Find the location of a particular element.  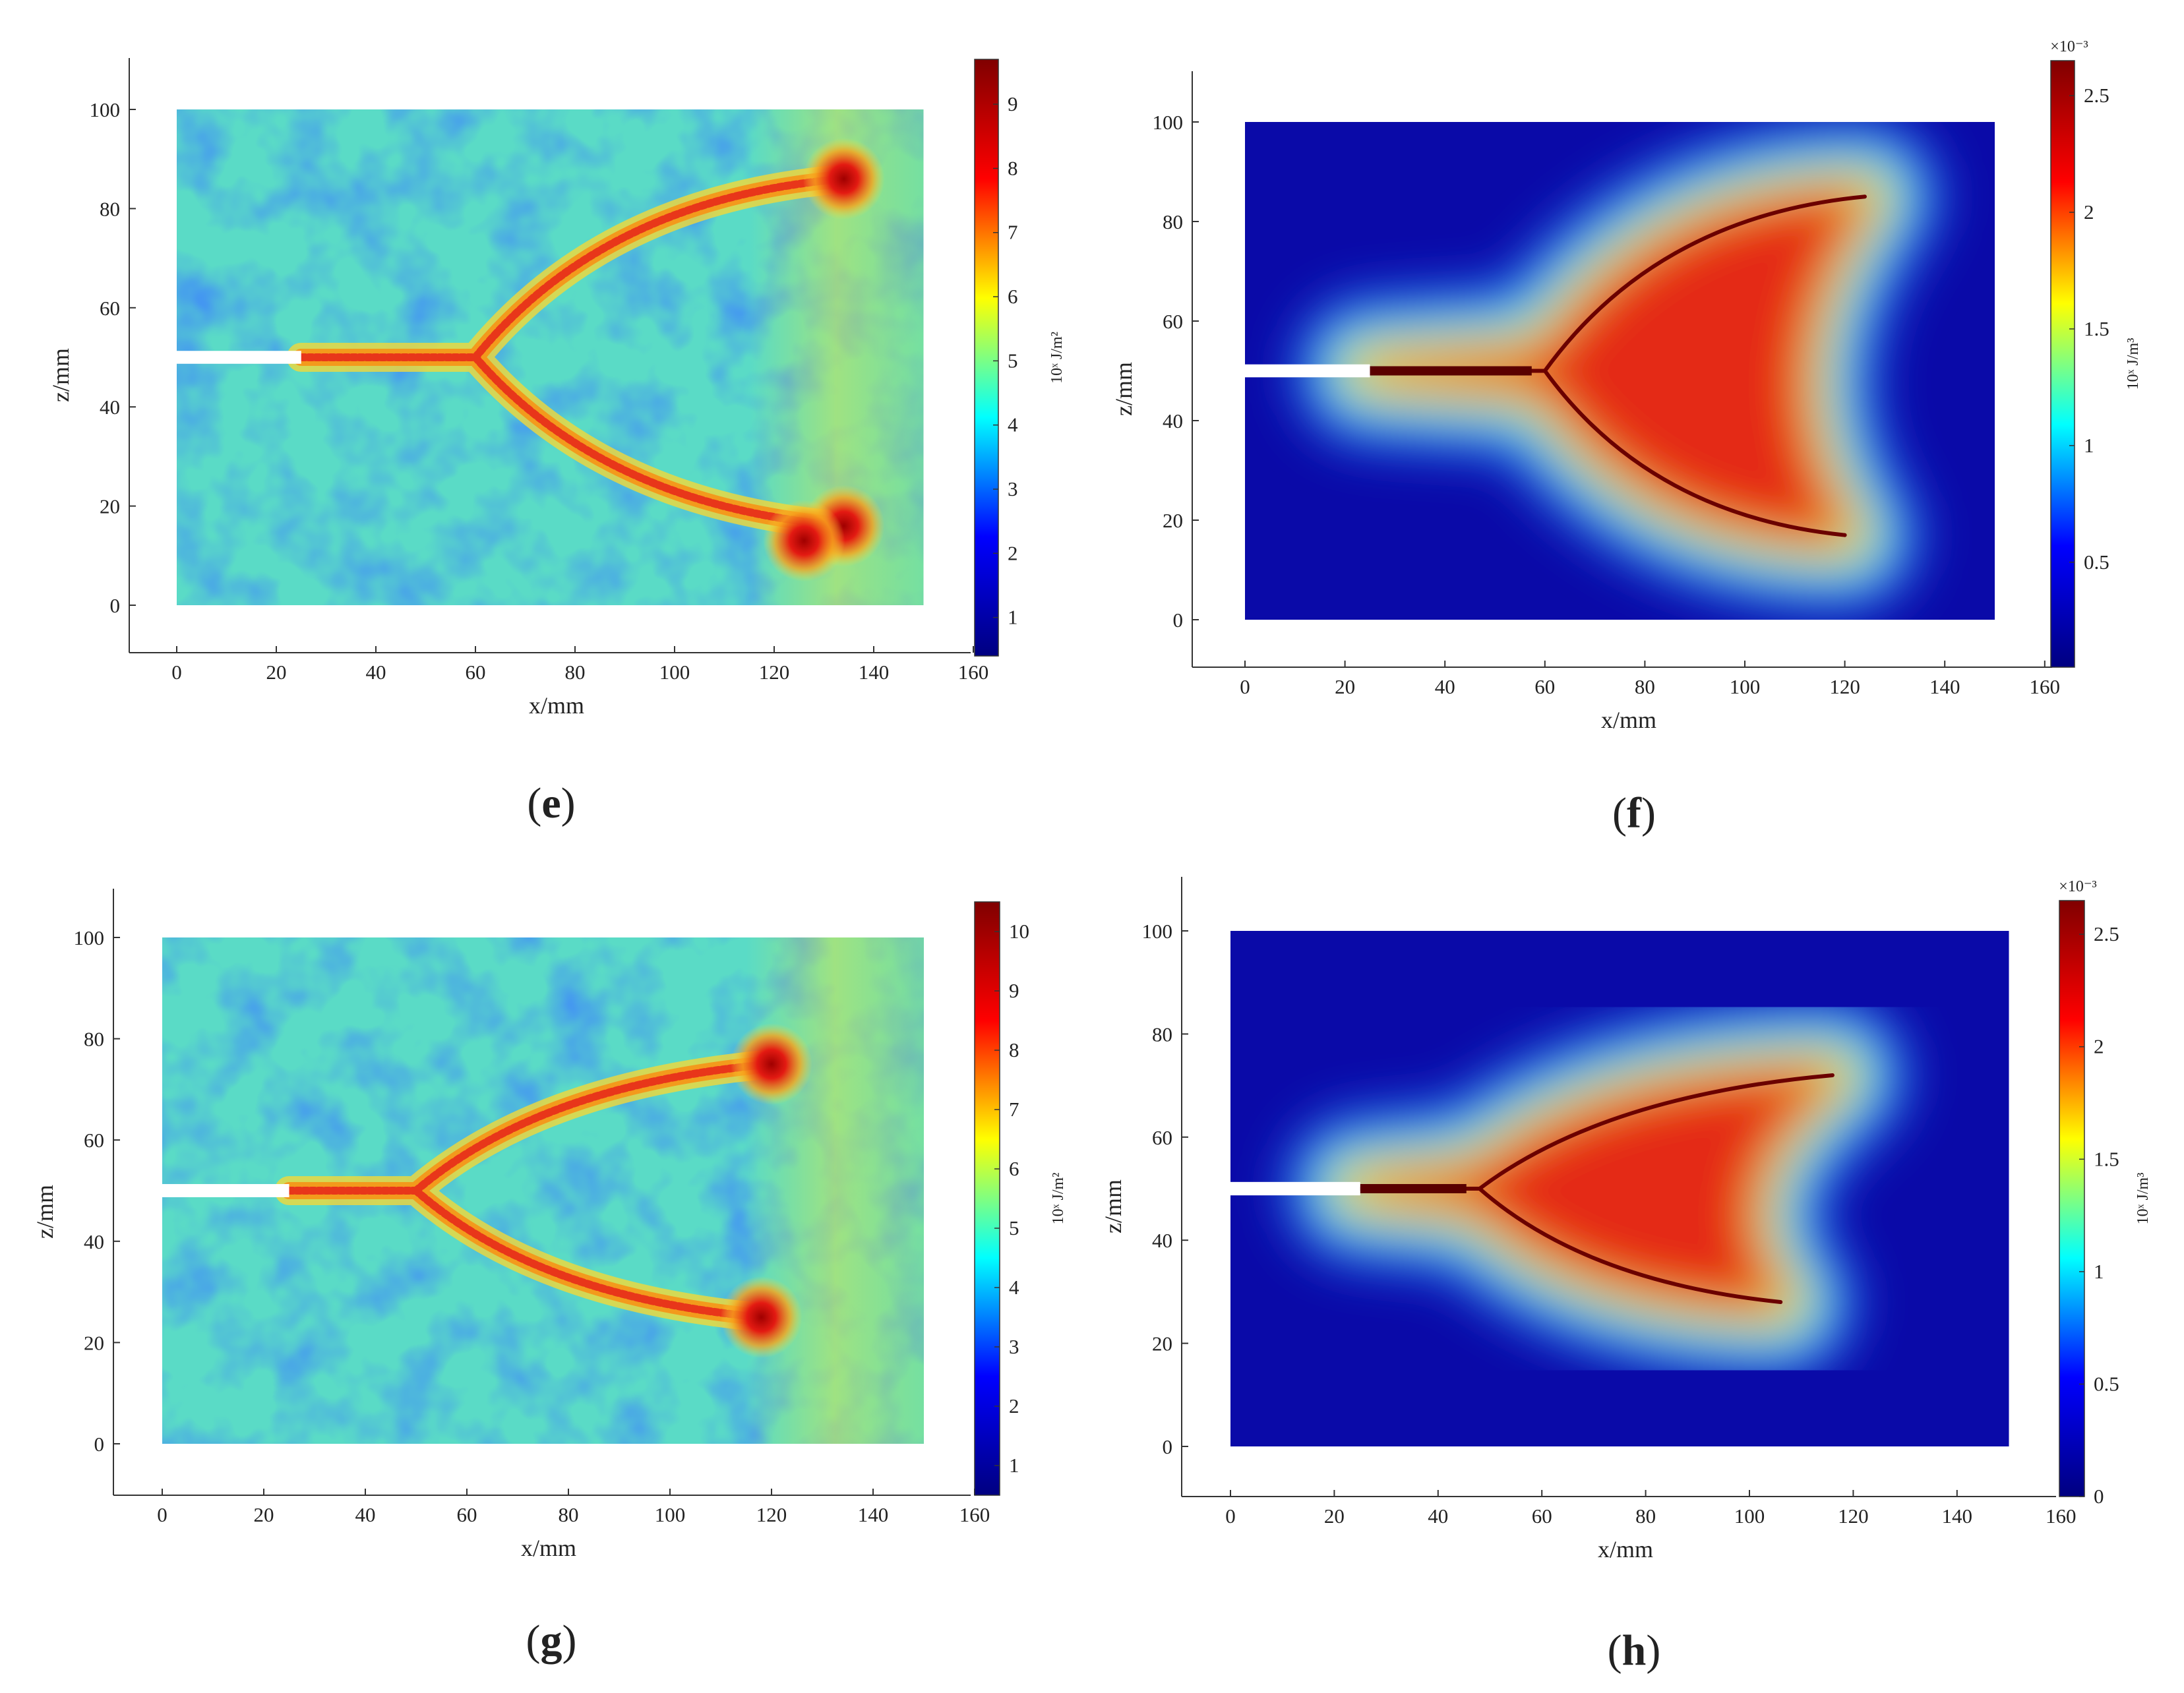

colorbar-label: 10ˣ J/m³ is located at coordinates (2133, 364).